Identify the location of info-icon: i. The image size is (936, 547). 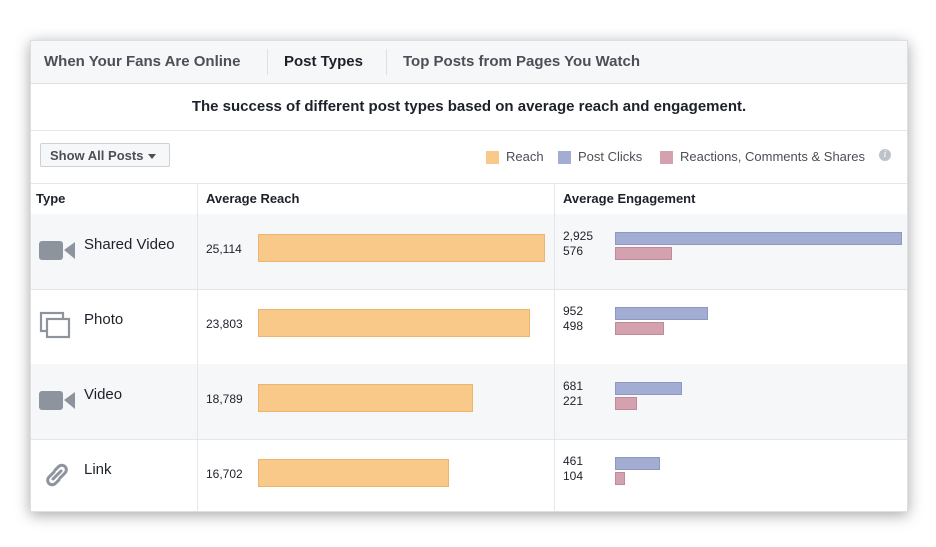
(885, 155).